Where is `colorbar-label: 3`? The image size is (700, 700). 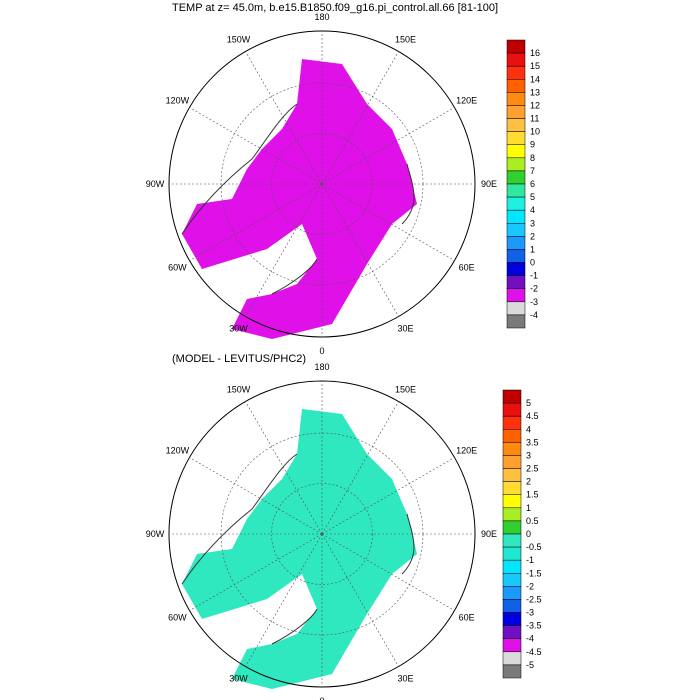
colorbar-label: 3 is located at coordinates (532, 223).